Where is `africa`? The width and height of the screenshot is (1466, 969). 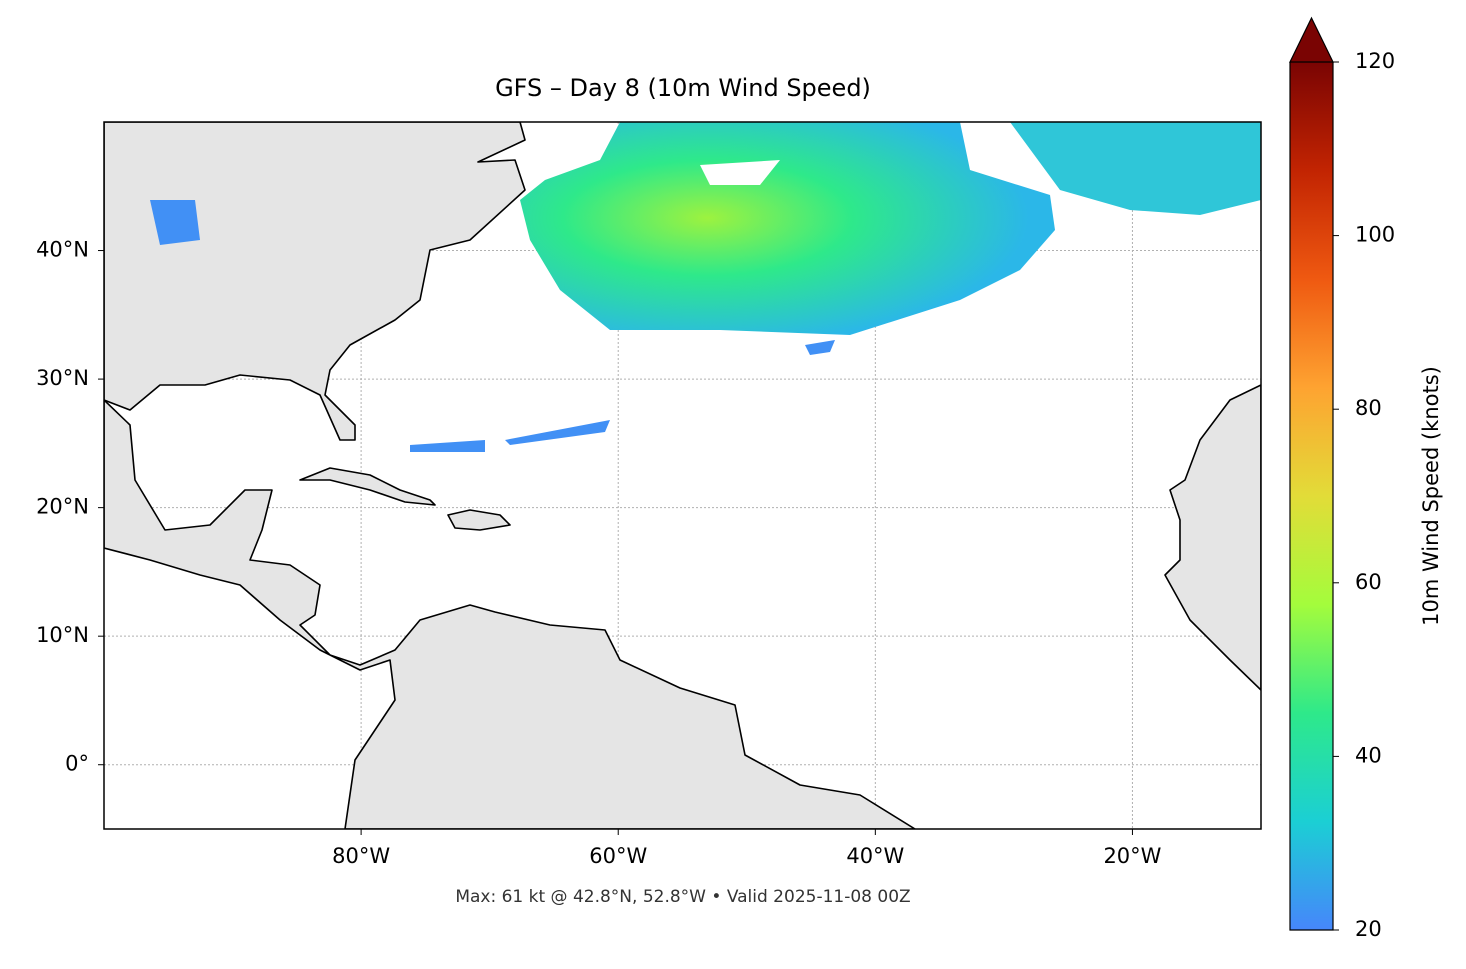
africa is located at coordinates (1212, 537).